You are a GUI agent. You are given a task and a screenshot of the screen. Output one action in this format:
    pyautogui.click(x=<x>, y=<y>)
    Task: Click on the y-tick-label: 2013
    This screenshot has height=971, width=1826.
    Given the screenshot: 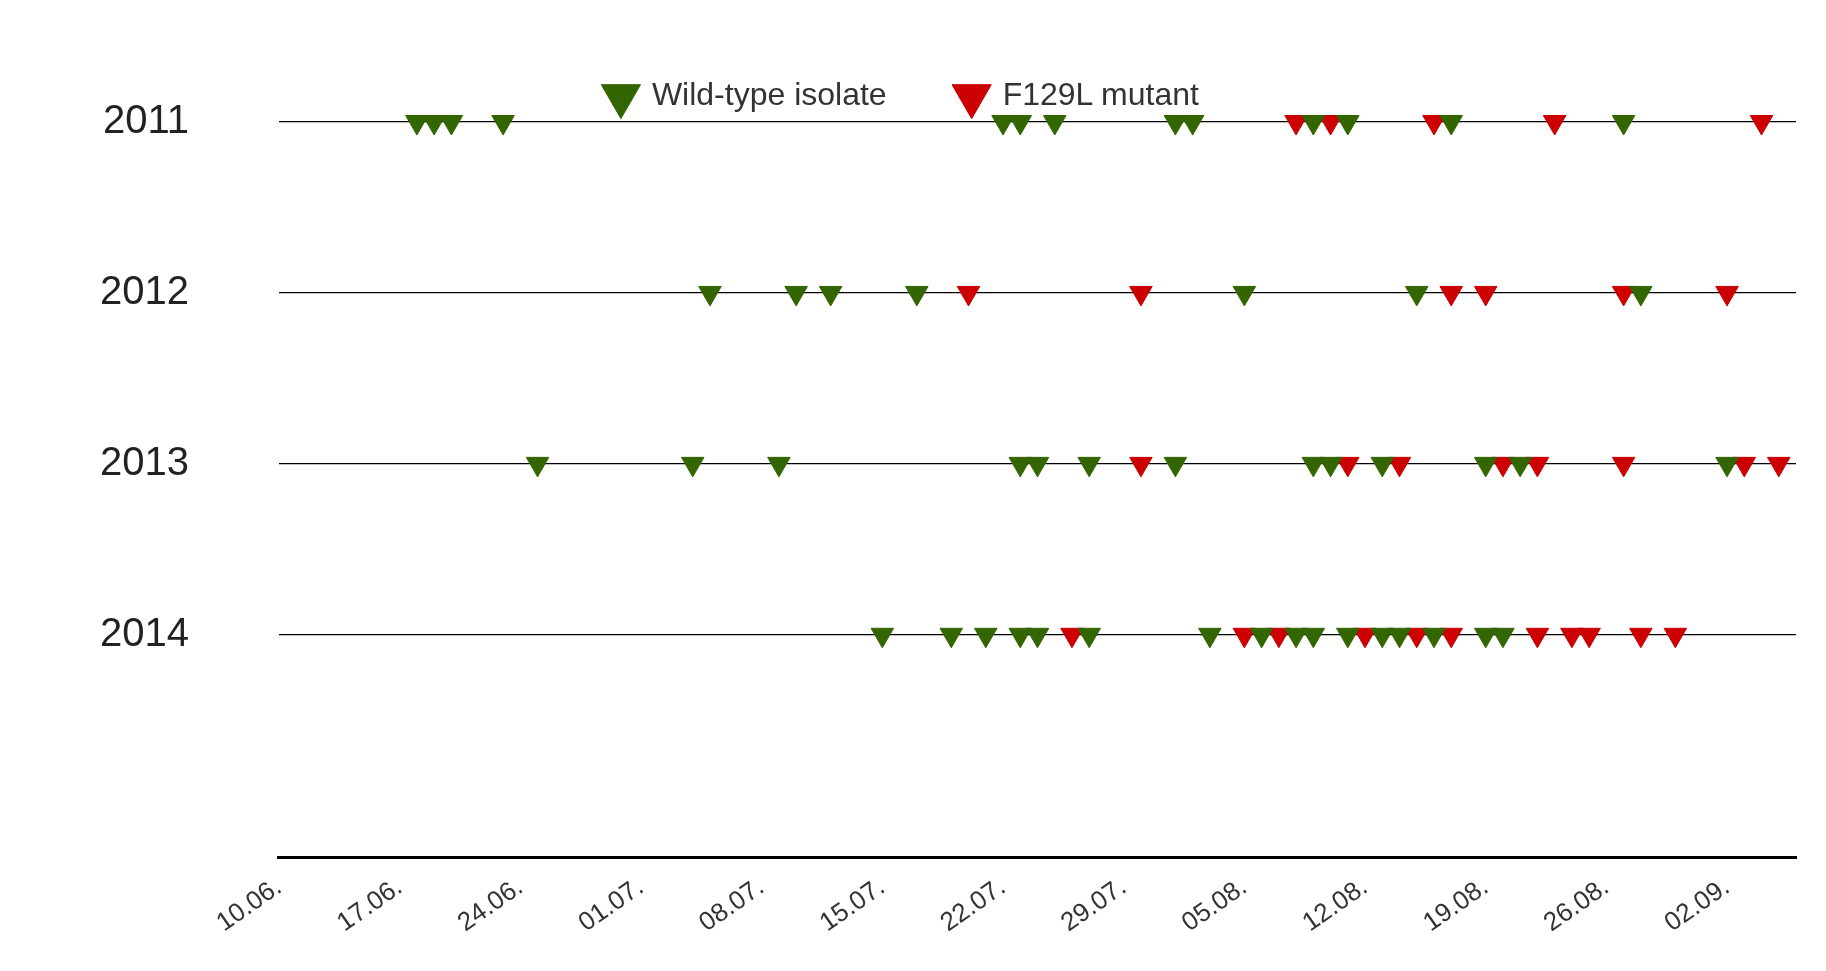 What is the action you would take?
    pyautogui.click(x=144, y=460)
    